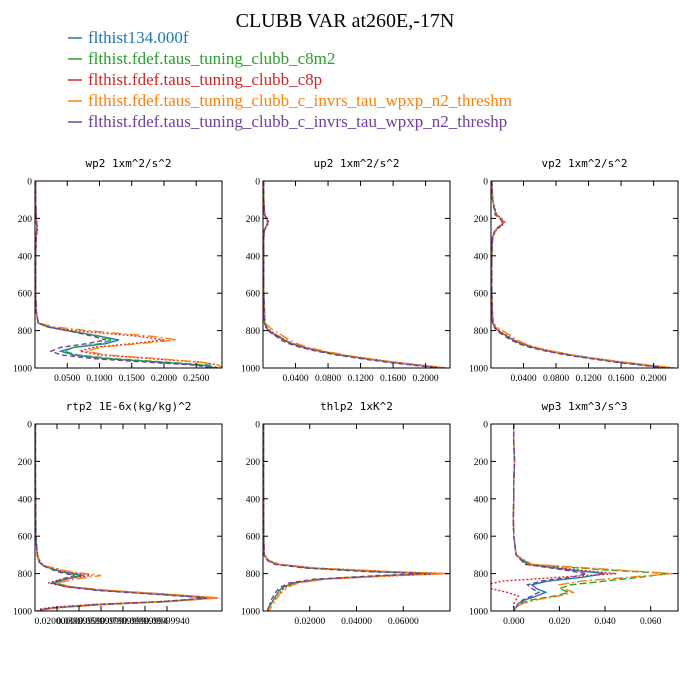  Describe the element at coordinates (651, 622) in the screenshot. I see `x-tick-label: 0.060` at that location.